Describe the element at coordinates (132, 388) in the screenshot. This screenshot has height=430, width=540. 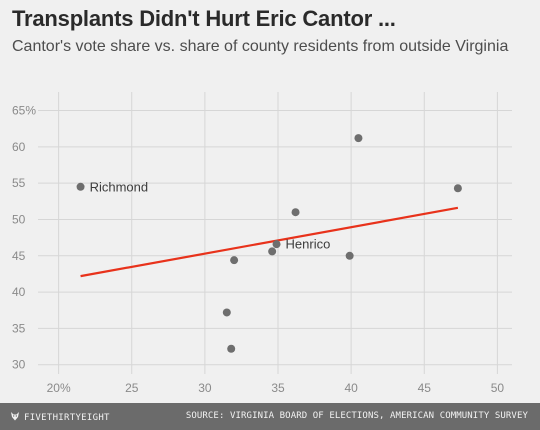
I see `x-tick-label: 25` at that location.